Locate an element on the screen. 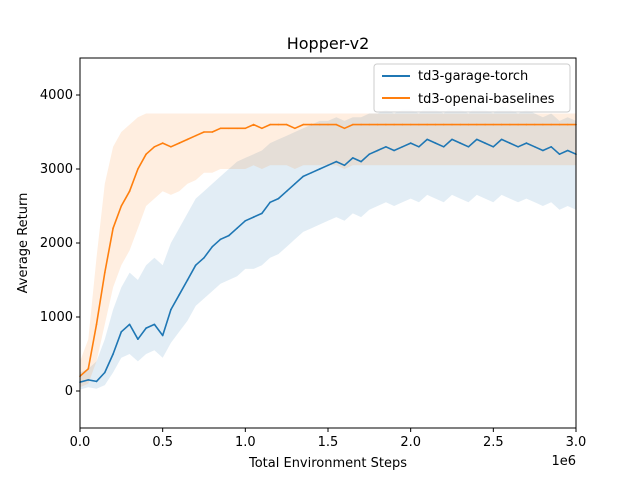  legend-label-garage: td3-garage-torch is located at coordinates (473, 76).